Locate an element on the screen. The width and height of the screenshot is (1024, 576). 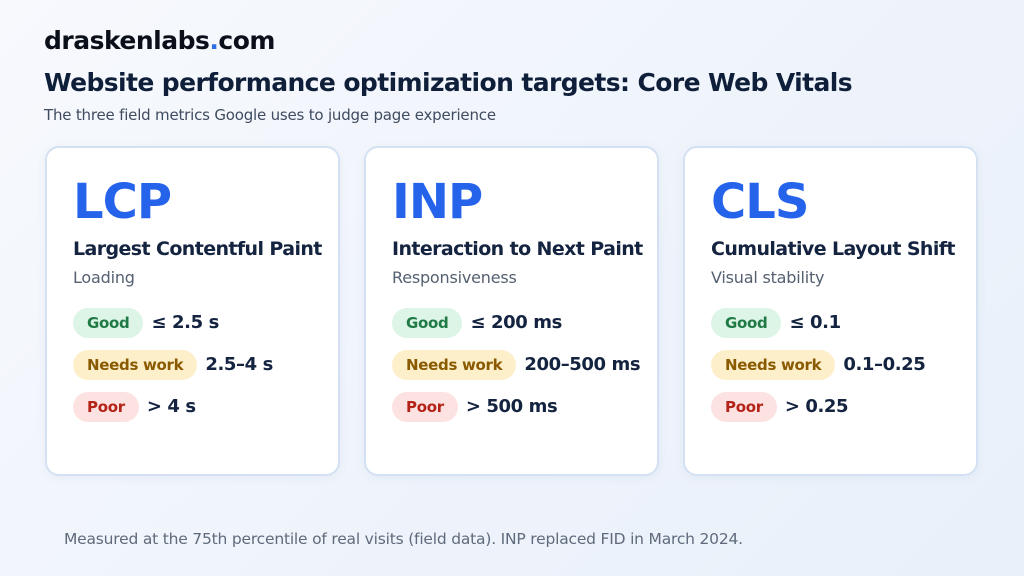
threshold-poor: Poor > 4 s is located at coordinates (198, 407).